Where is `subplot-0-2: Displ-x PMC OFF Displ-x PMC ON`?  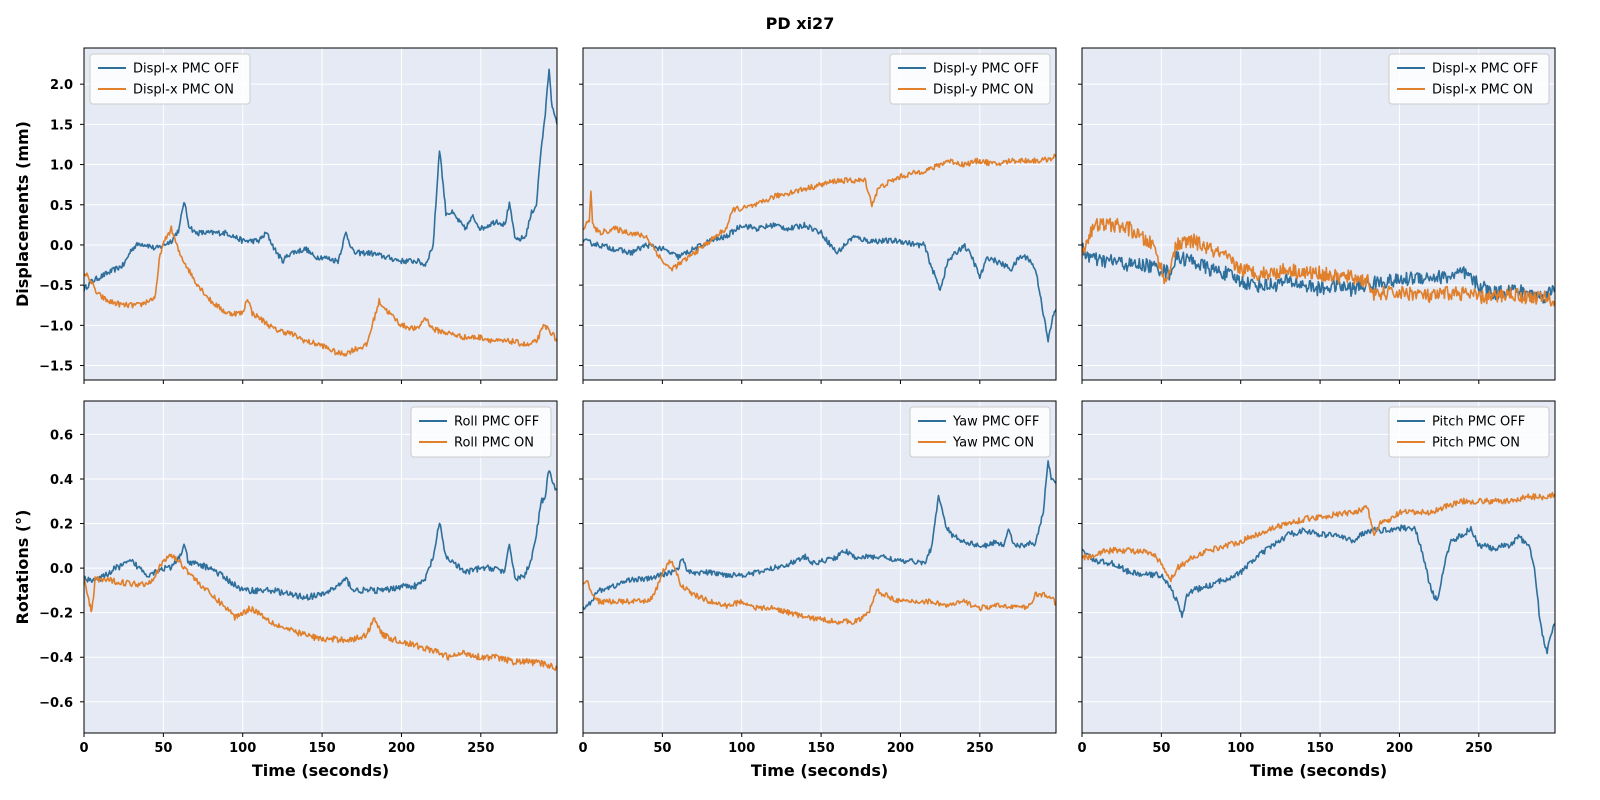
subplot-0-2: Displ-x PMC OFF Displ-x PMC ON is located at coordinates (1317, 215).